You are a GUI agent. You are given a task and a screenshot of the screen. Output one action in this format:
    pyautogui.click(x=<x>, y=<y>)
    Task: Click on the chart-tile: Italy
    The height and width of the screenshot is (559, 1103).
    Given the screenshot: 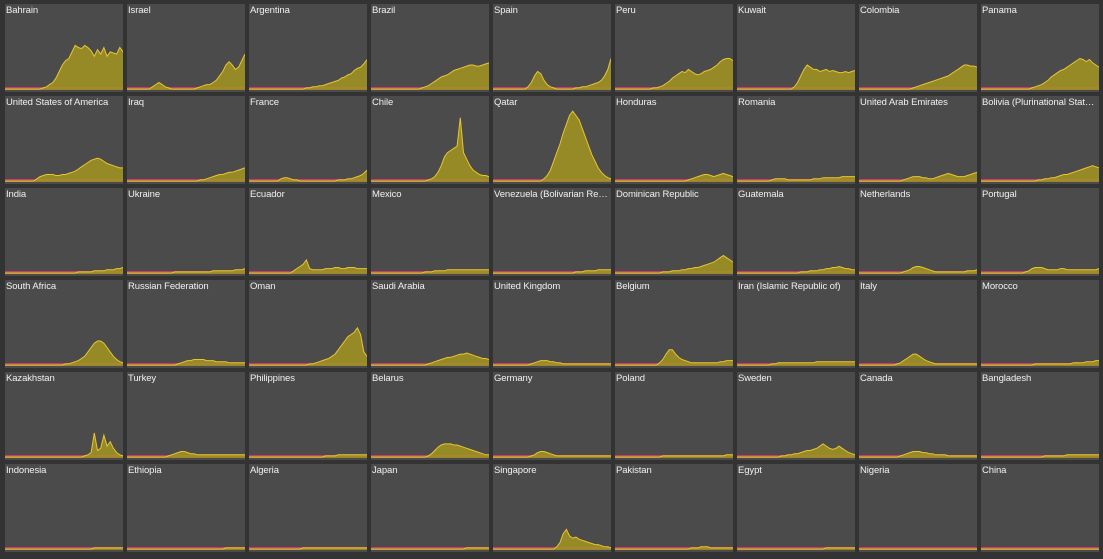 What is the action you would take?
    pyautogui.click(x=918, y=324)
    